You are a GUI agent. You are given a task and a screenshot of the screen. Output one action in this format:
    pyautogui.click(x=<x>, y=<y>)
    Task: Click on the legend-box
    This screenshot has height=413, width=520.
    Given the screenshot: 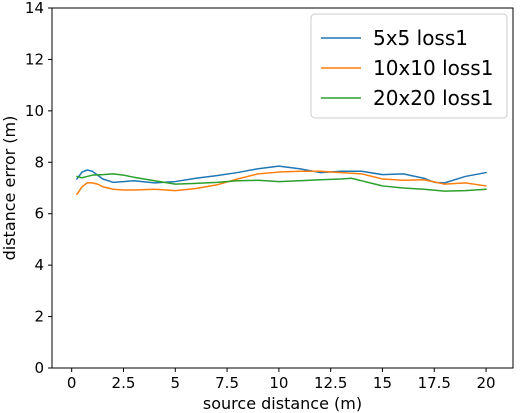 What is the action you would take?
    pyautogui.click(x=409, y=66)
    